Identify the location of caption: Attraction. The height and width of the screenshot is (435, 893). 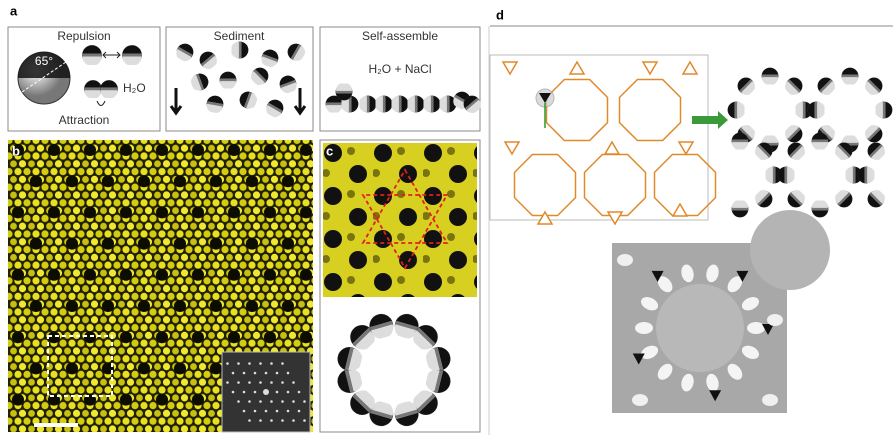
(84, 120).